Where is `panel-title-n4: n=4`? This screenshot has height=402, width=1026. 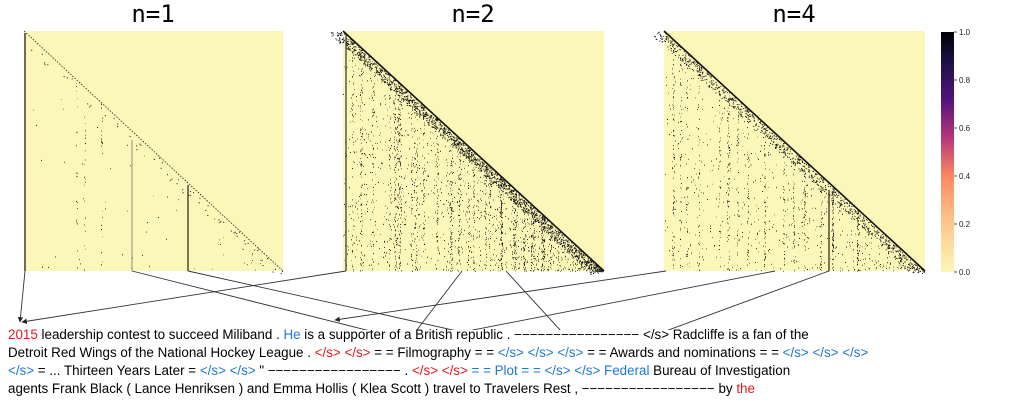 panel-title-n4: n=4 is located at coordinates (793, 14).